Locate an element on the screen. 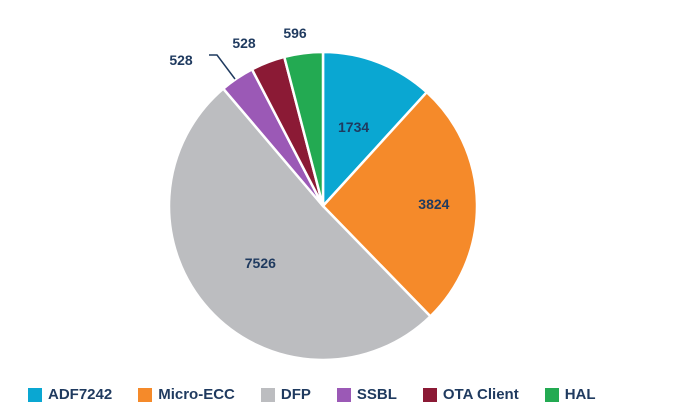 The height and width of the screenshot is (414, 674). data-label-ssbl: 528 is located at coordinates (181, 60).